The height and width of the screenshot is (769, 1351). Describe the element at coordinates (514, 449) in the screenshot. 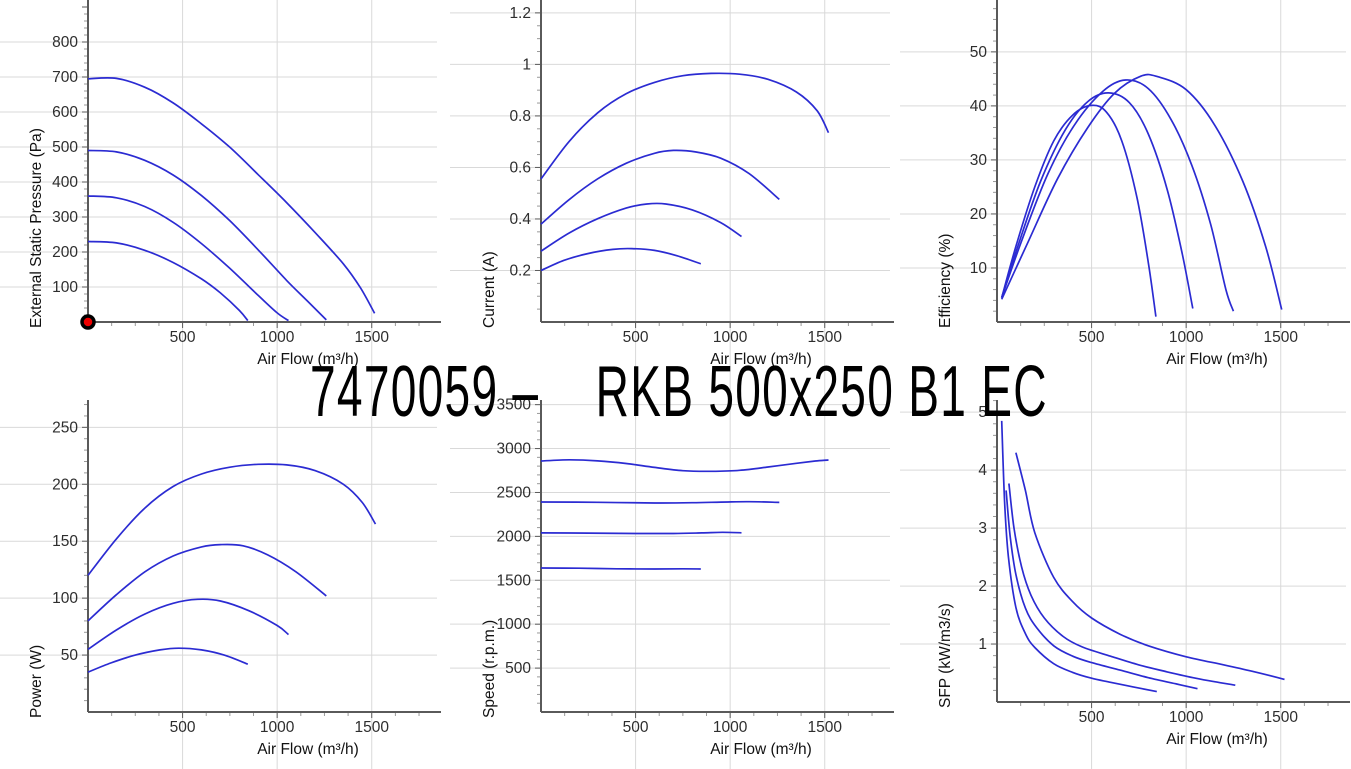

I see `y-tick-label: 3000` at that location.